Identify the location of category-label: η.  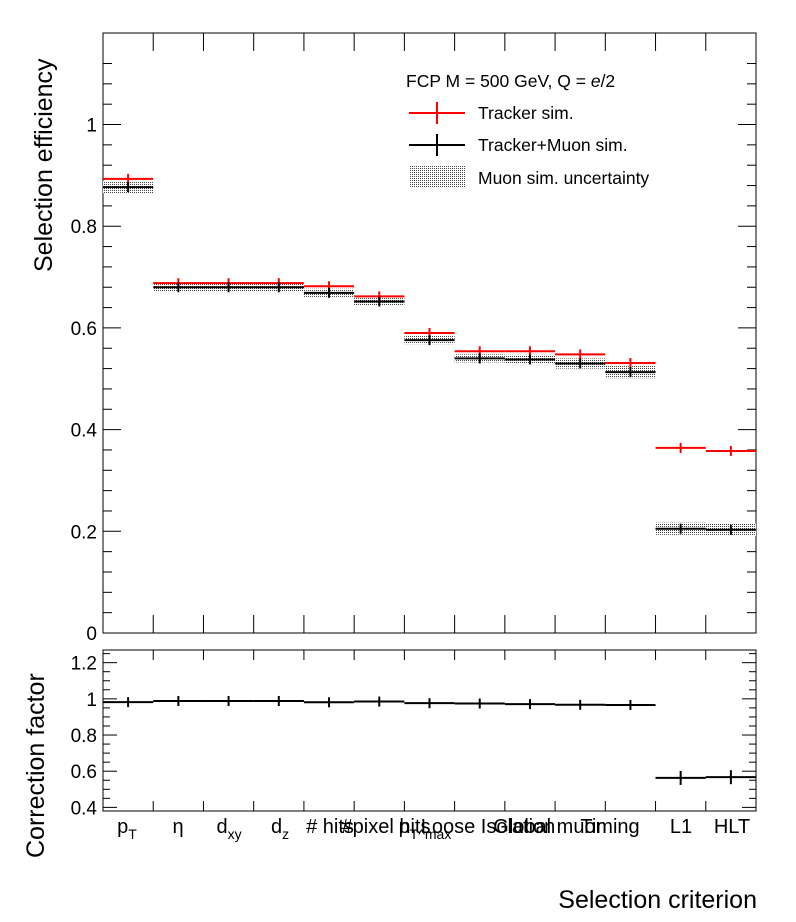
(177, 827).